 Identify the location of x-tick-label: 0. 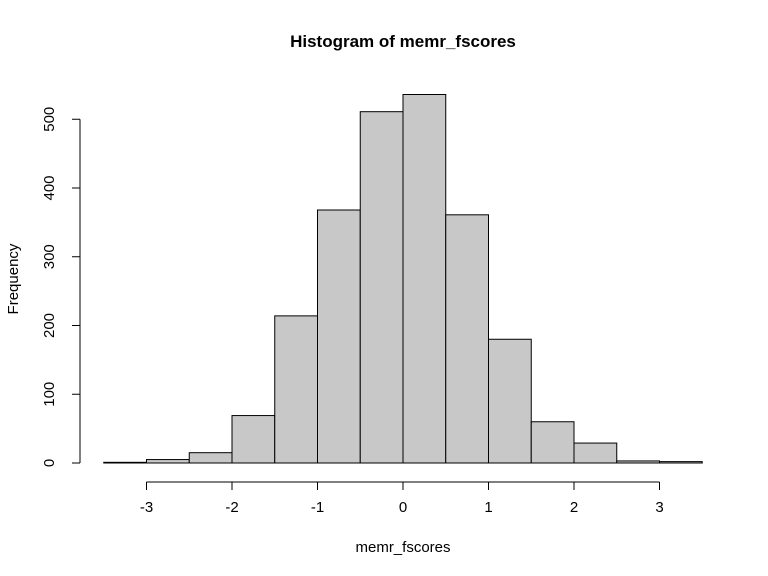
(403, 507).